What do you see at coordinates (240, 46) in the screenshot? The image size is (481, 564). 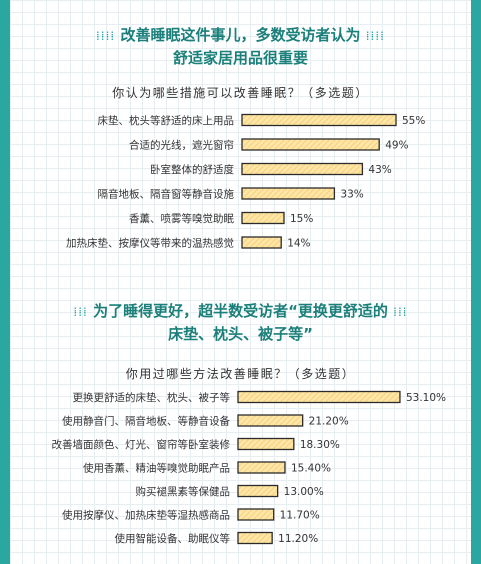 I see `section1-title: ⁞⁞⁞⁞ 改善睡眠这件事儿，多数受访者认为 ⁞⁞⁞⁞ 舒适家居用品很重要` at bounding box center [240, 46].